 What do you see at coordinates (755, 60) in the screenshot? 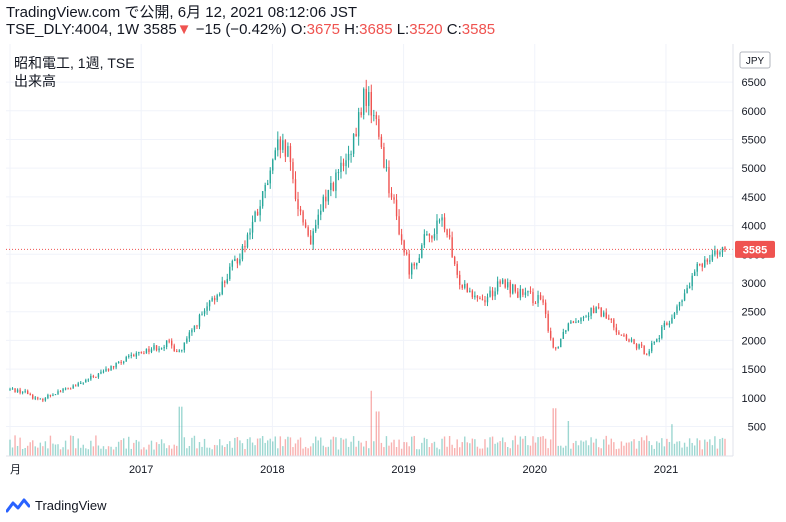
I see `currency-badge: JPY` at bounding box center [755, 60].